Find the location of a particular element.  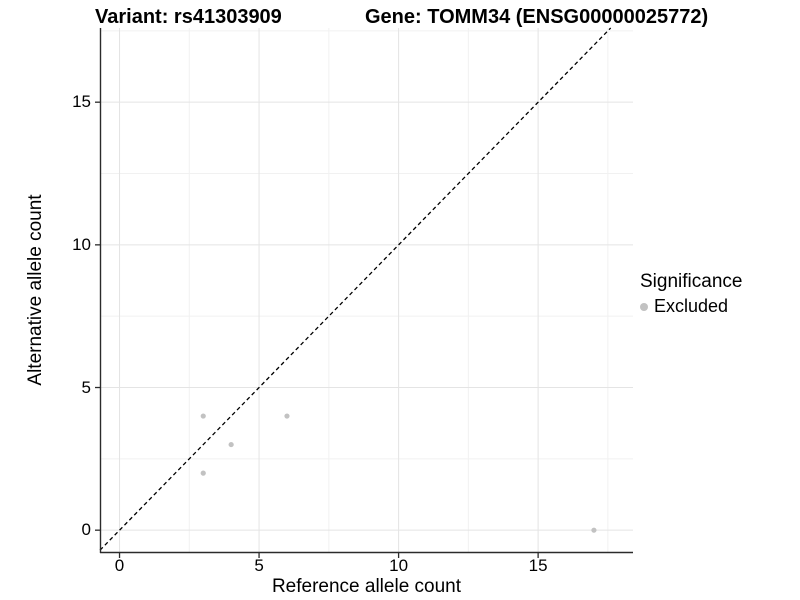

y-tick-label: 5 is located at coordinates (86, 387).